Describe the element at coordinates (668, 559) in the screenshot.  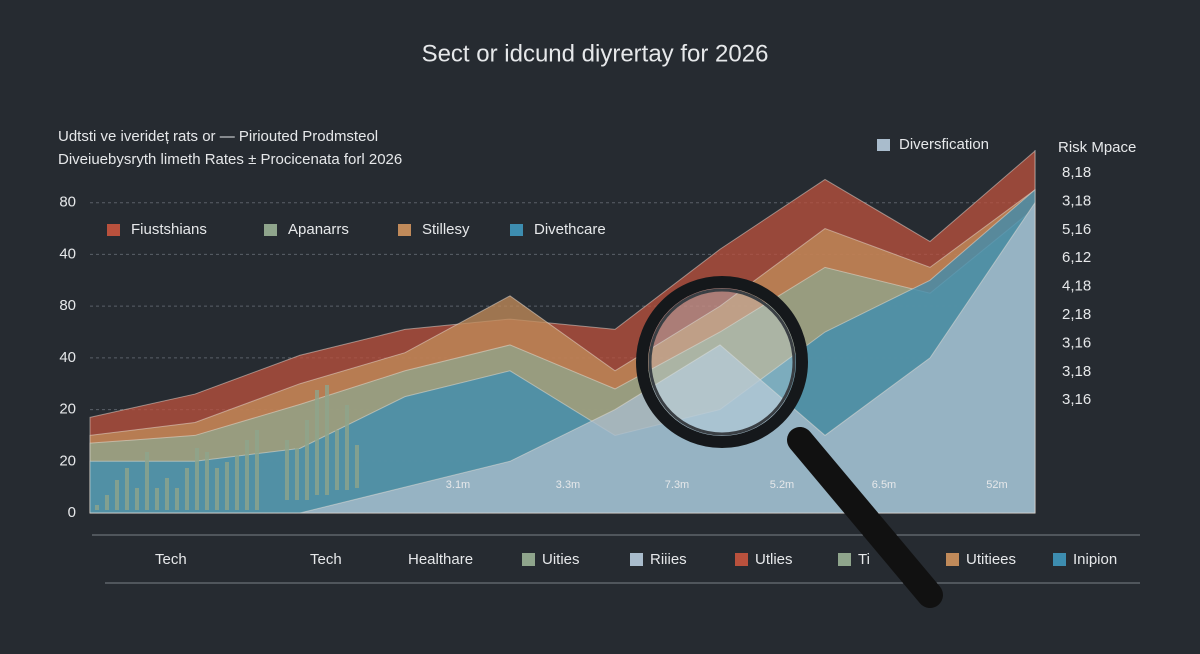
I see `bottom-label: Riiies` at that location.